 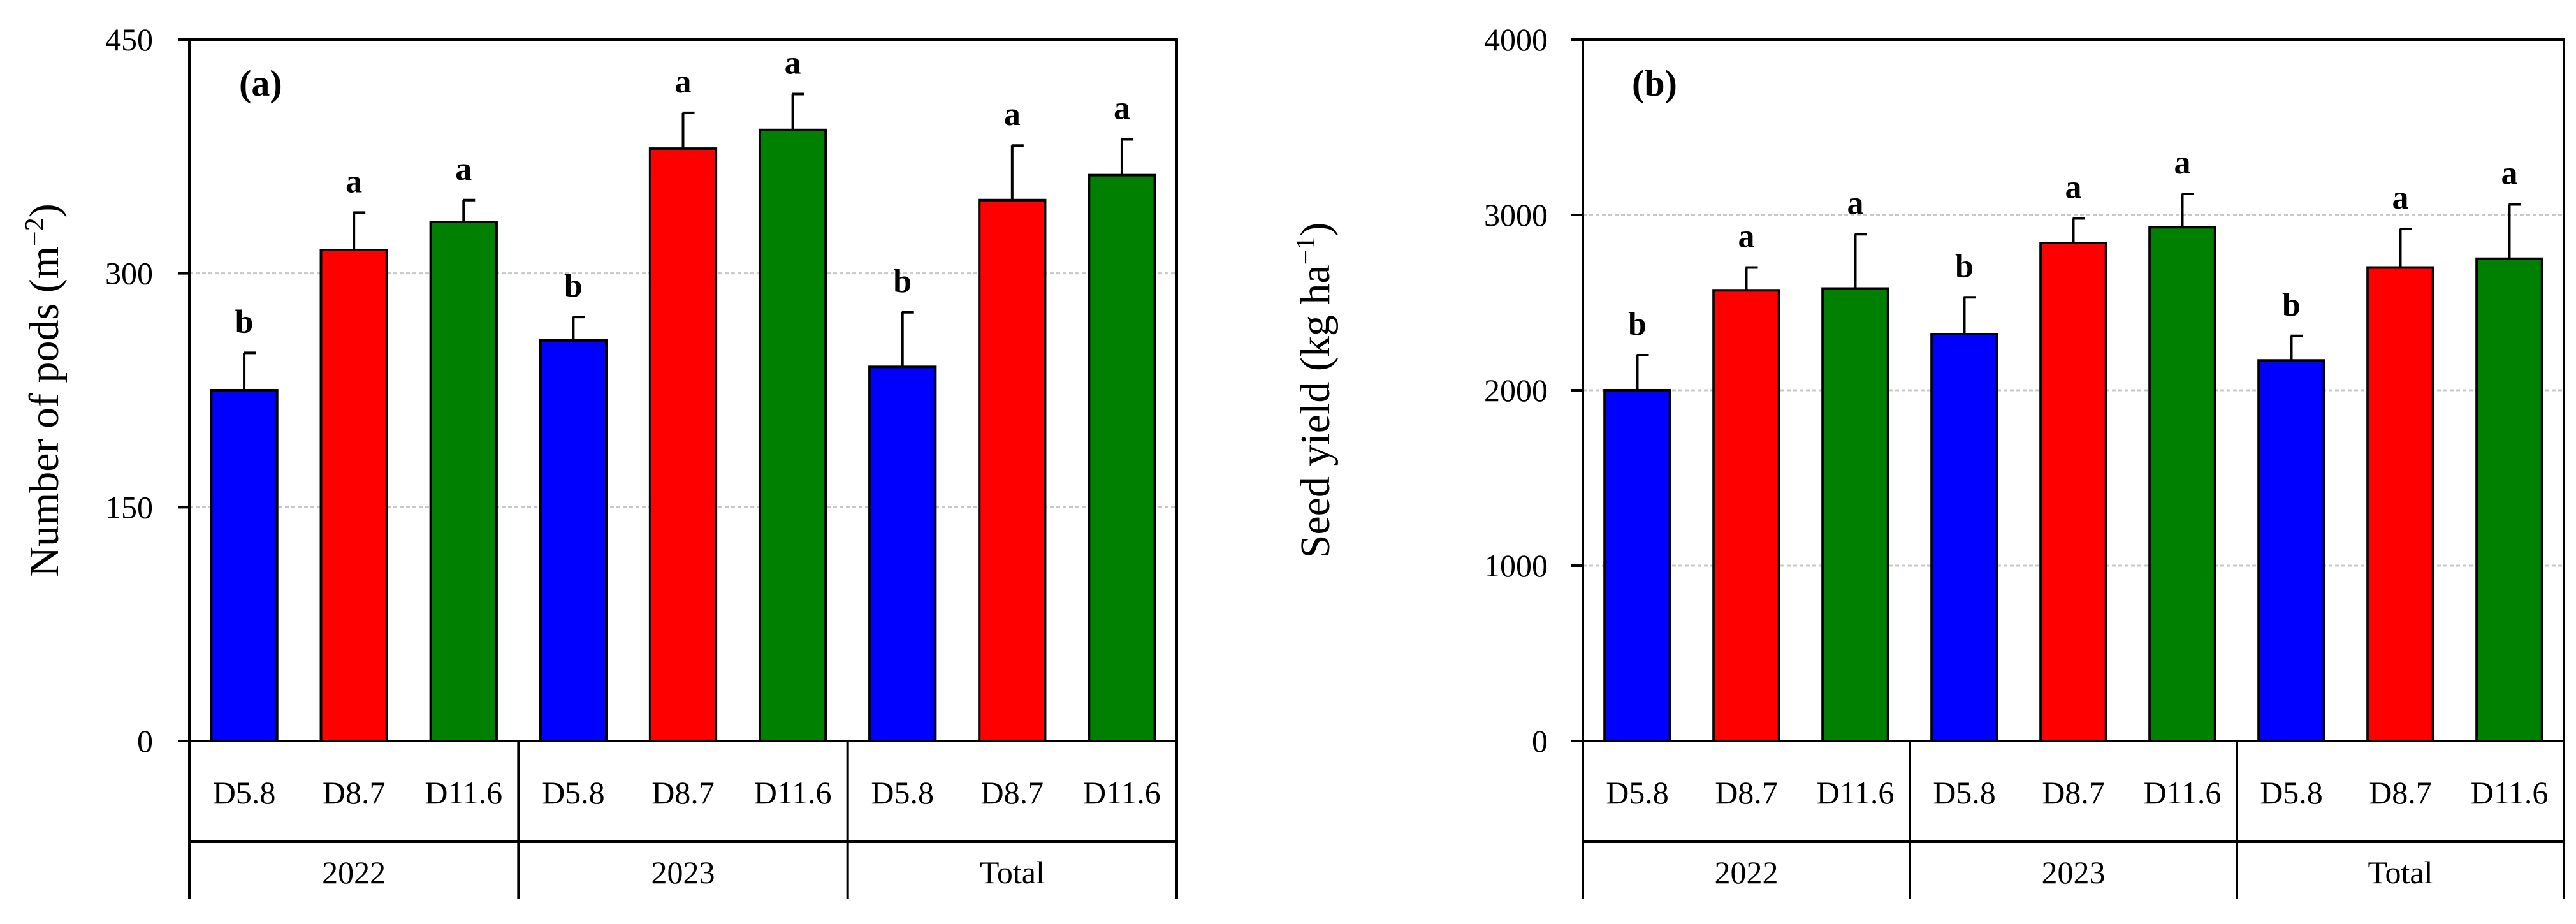 What do you see at coordinates (1516, 390) in the screenshot?
I see `chart2-ytick-label: 2000` at bounding box center [1516, 390].